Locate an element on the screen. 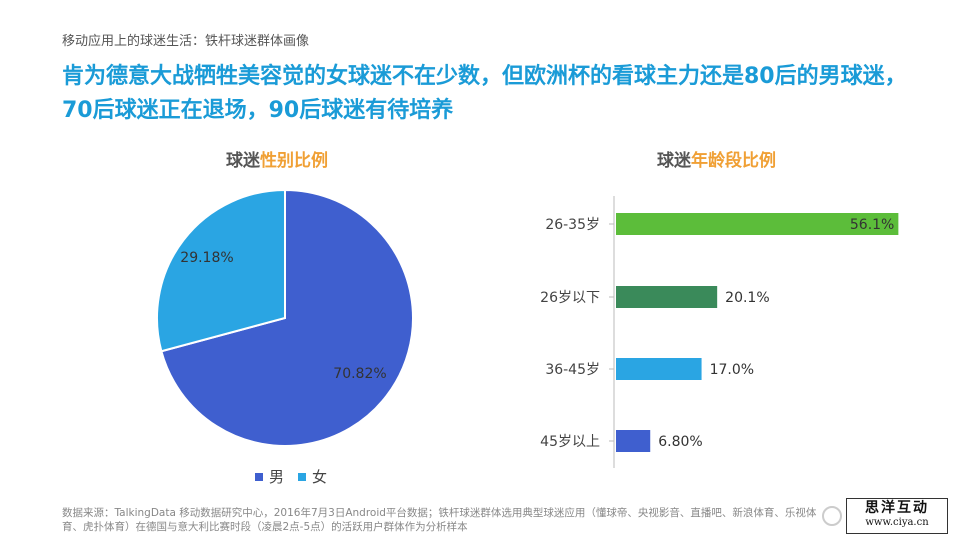 The image size is (960, 540). bar-value-label-1: 20.1% is located at coordinates (747, 298).